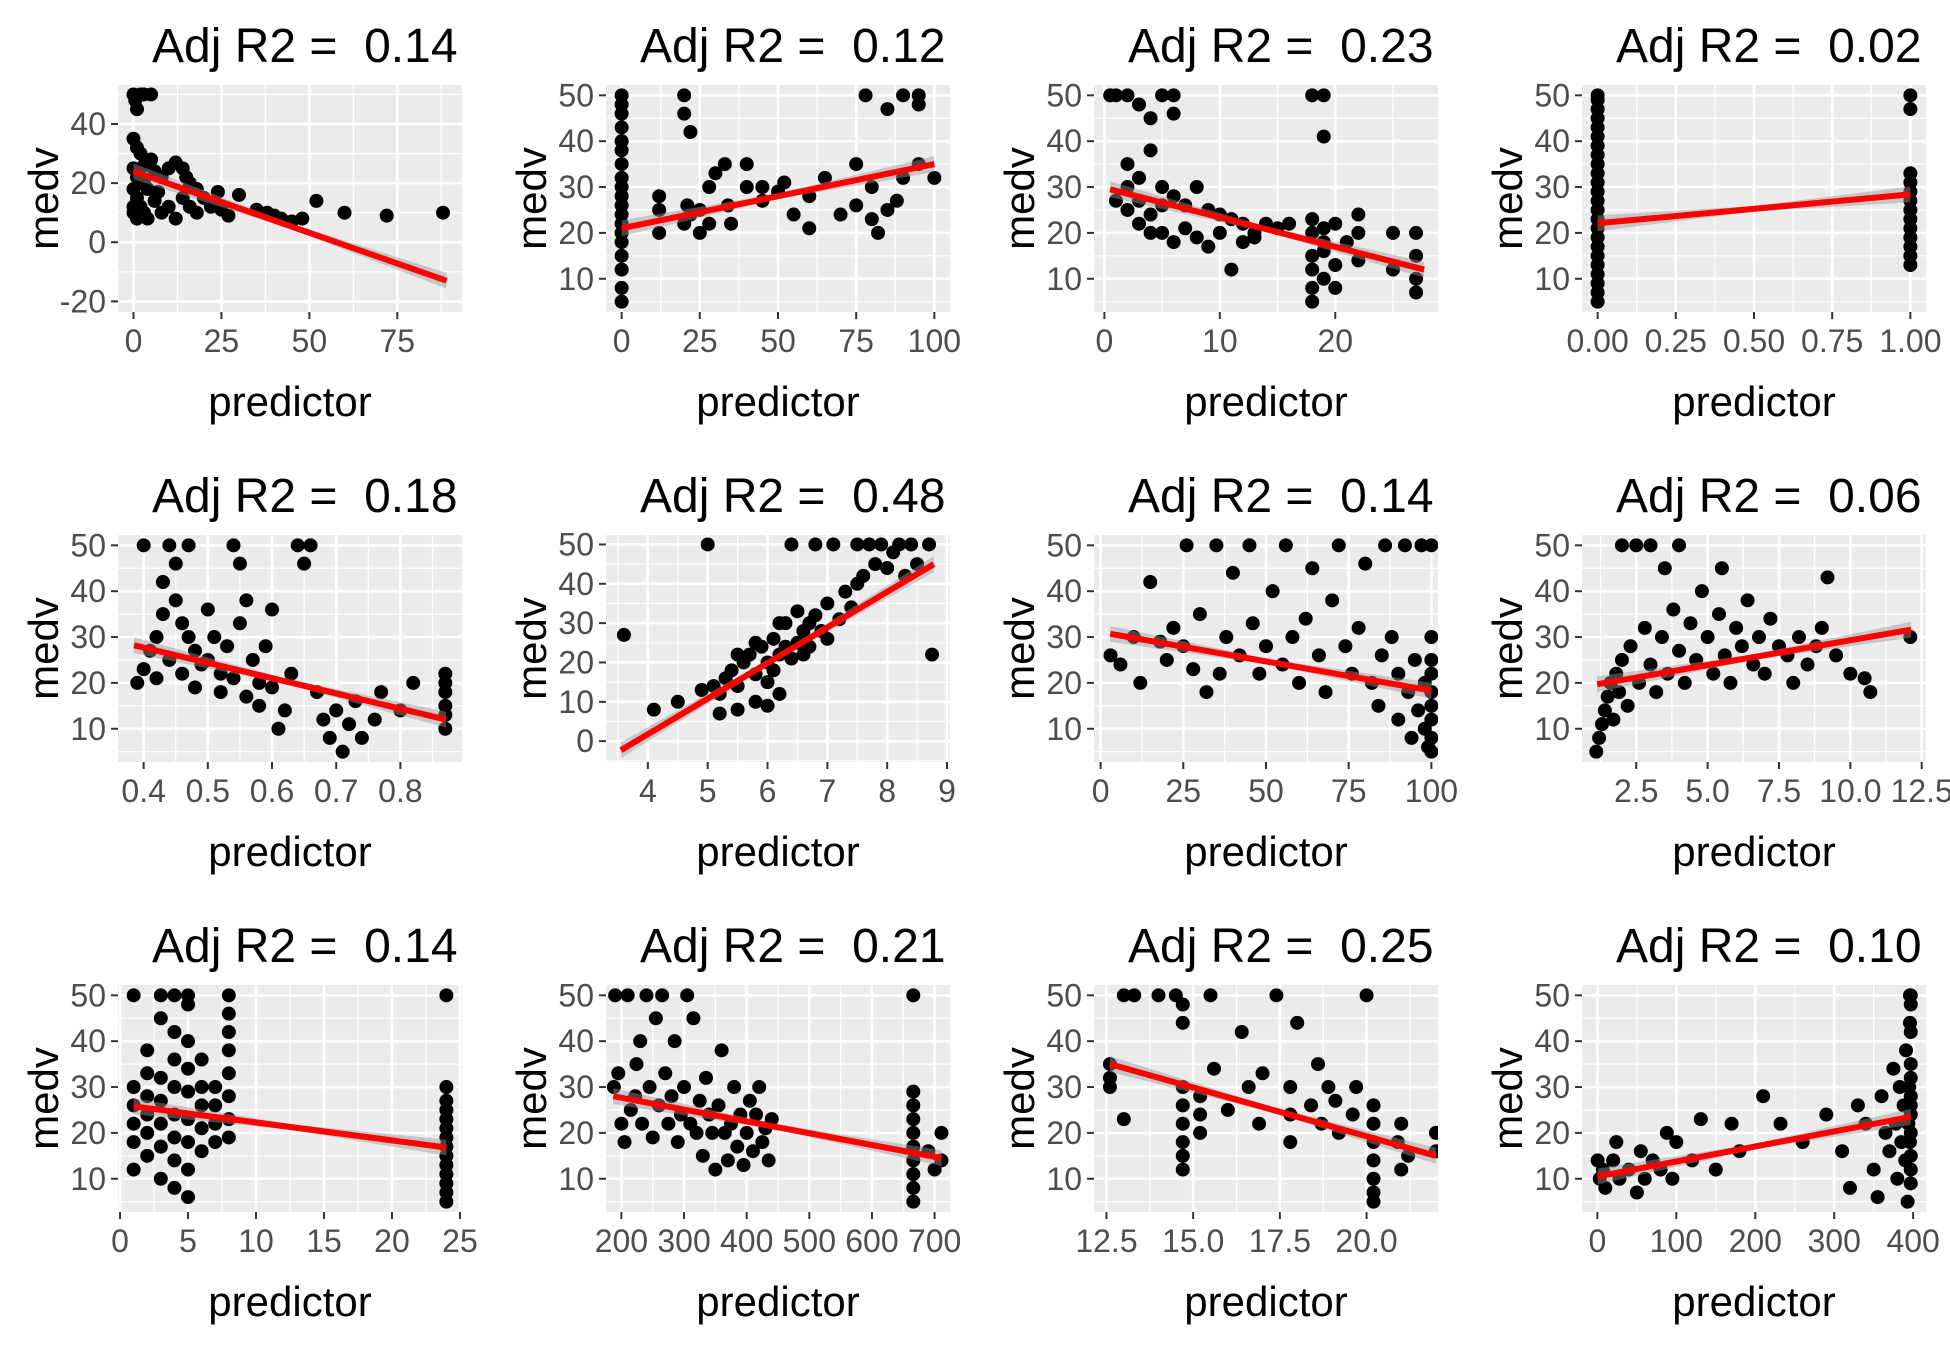 The width and height of the screenshot is (1950, 1349). What do you see at coordinates (827, 791) in the screenshot?
I see `x-tick-label: 7` at bounding box center [827, 791].